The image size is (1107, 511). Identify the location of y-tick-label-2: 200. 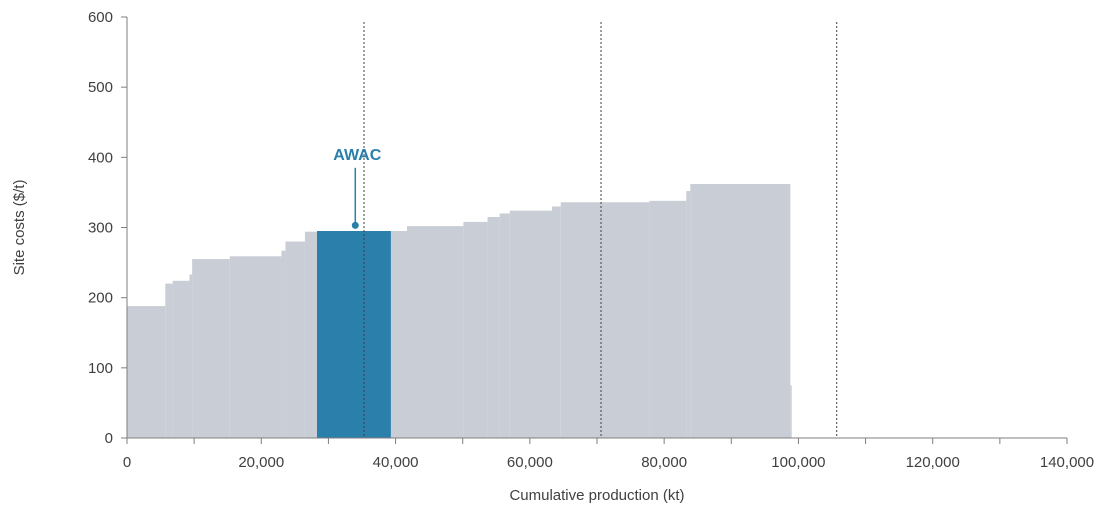
(100, 298).